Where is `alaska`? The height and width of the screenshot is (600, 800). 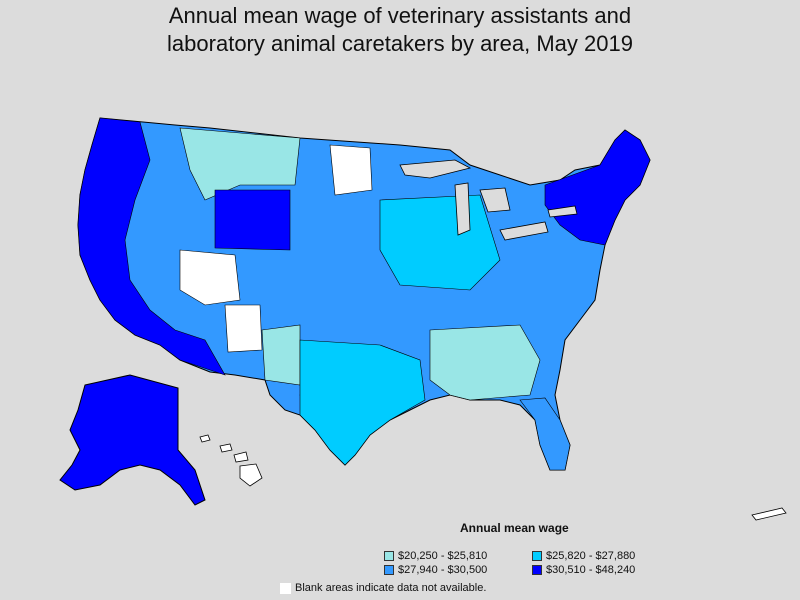 alaska is located at coordinates (132, 440).